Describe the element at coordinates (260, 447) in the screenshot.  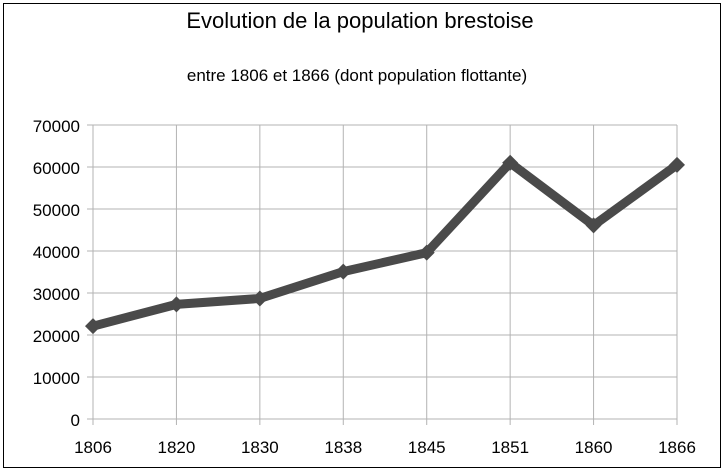
I see `x-tick-label: 1830` at that location.